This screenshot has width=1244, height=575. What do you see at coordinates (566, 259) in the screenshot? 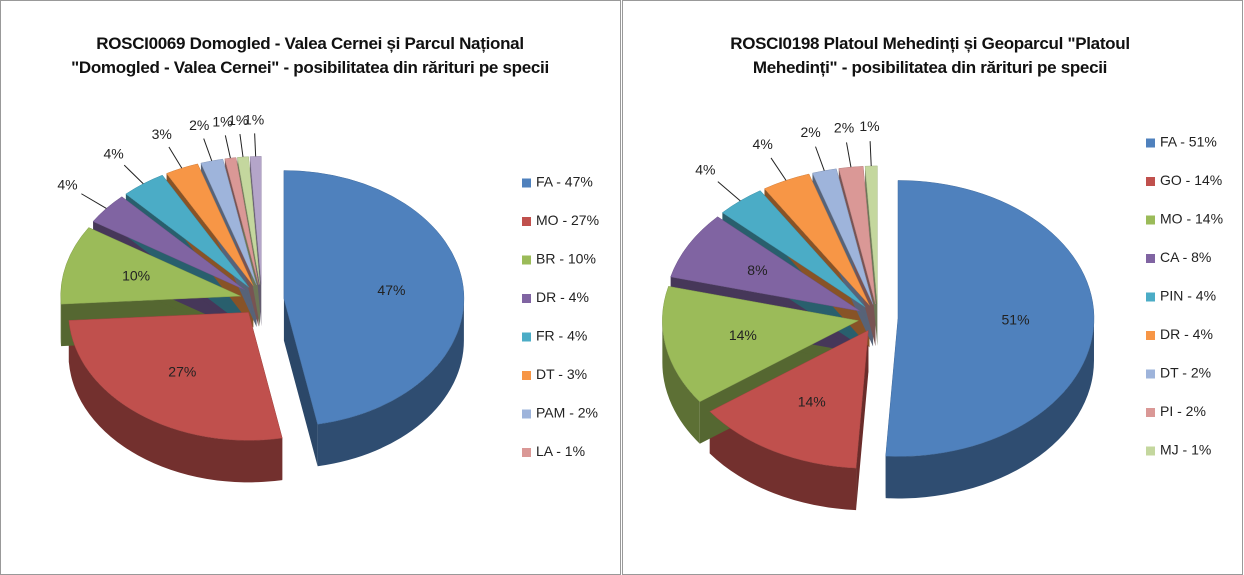
I see `legend-label: BR - 10%` at bounding box center [566, 259].